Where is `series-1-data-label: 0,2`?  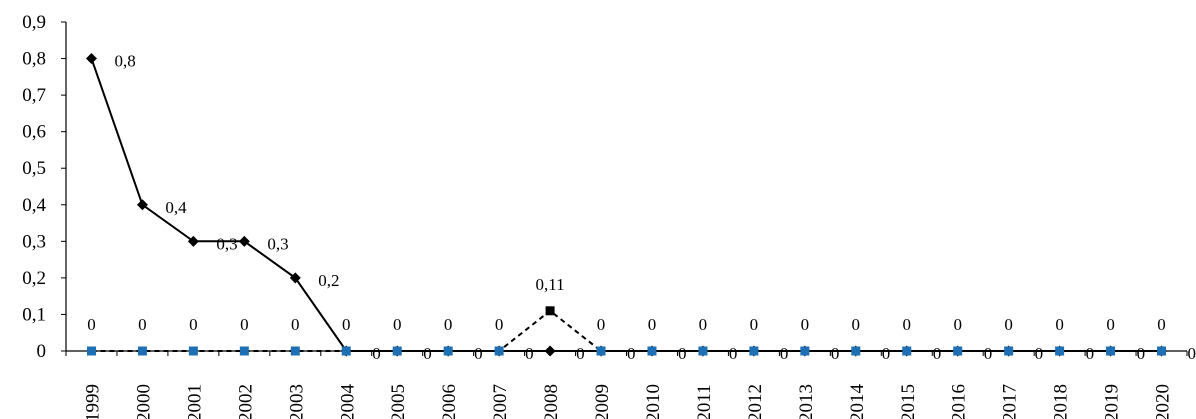
series-1-data-label: 0,2 is located at coordinates (328, 280).